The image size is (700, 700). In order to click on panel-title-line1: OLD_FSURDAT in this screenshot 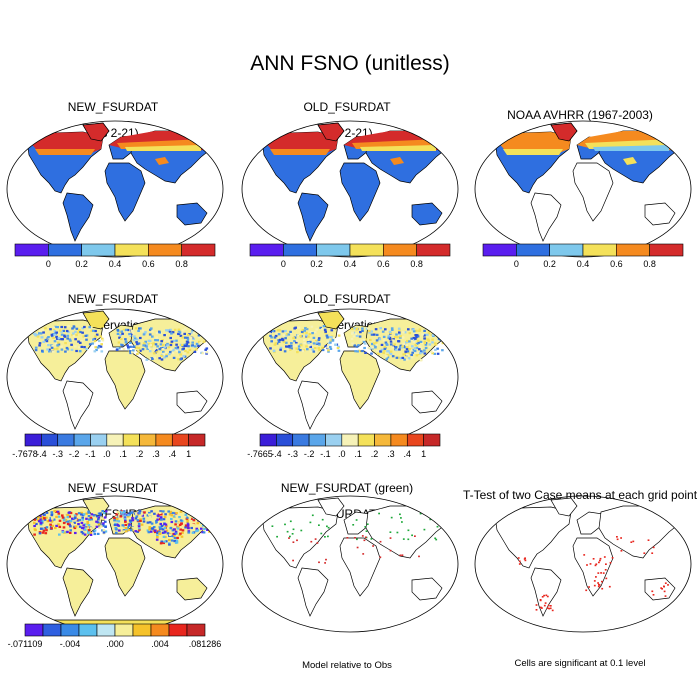, I will do `click(347, 107)`.